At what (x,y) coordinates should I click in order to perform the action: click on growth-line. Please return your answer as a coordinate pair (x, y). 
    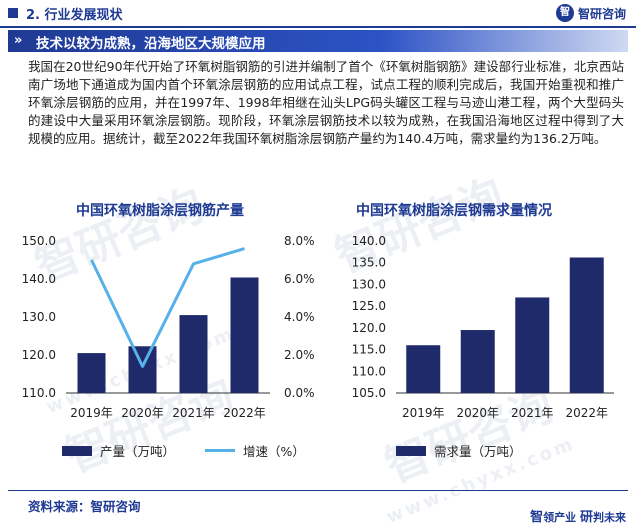
    Looking at the image, I should click on (168, 308).